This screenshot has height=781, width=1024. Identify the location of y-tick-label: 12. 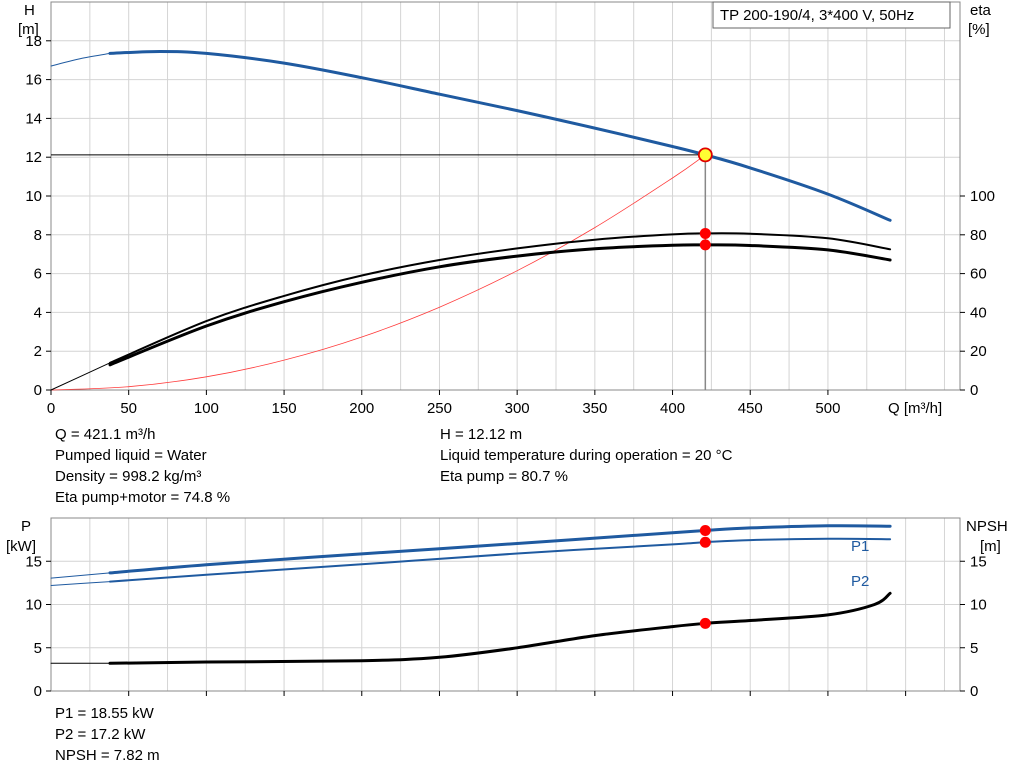
(33, 157).